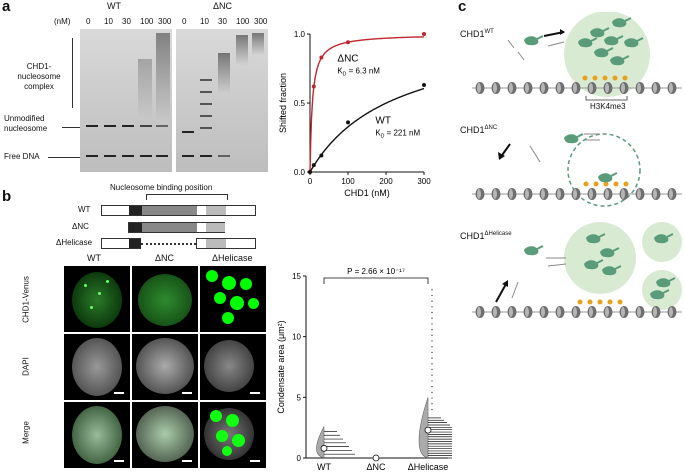 The image size is (685, 474). I want to click on domain-title: Nucleosome binding position, so click(161, 187).